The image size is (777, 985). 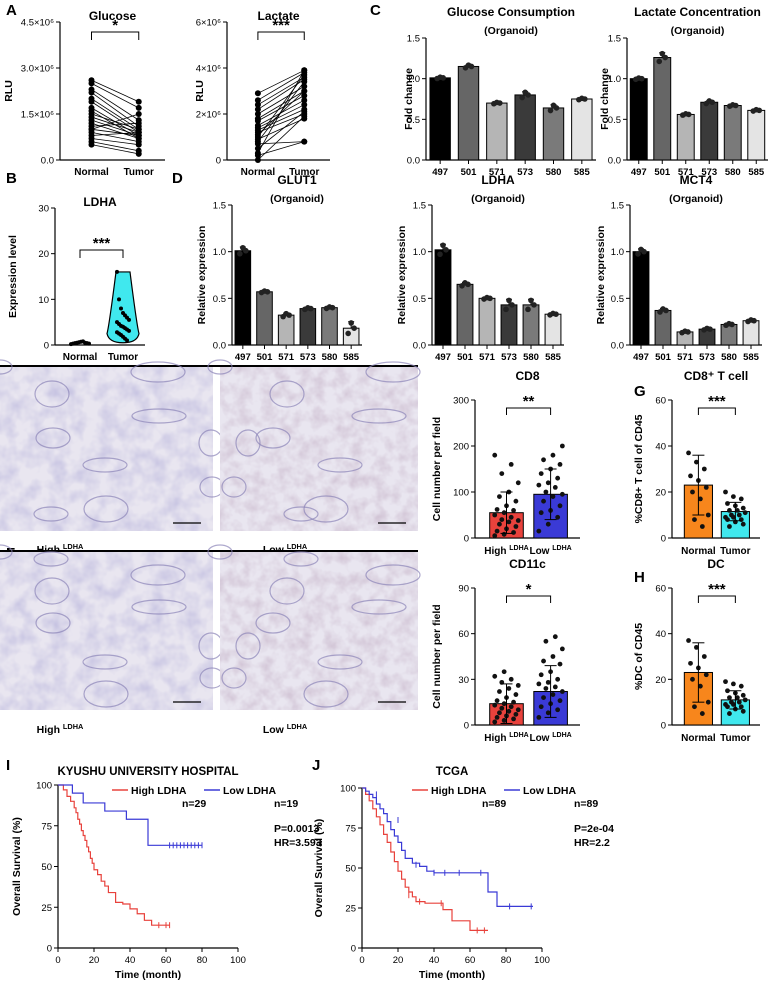 What do you see at coordinates (37, 115) in the screenshot?
I see `y-tick-label: 1.5×10⁶` at bounding box center [37, 115].